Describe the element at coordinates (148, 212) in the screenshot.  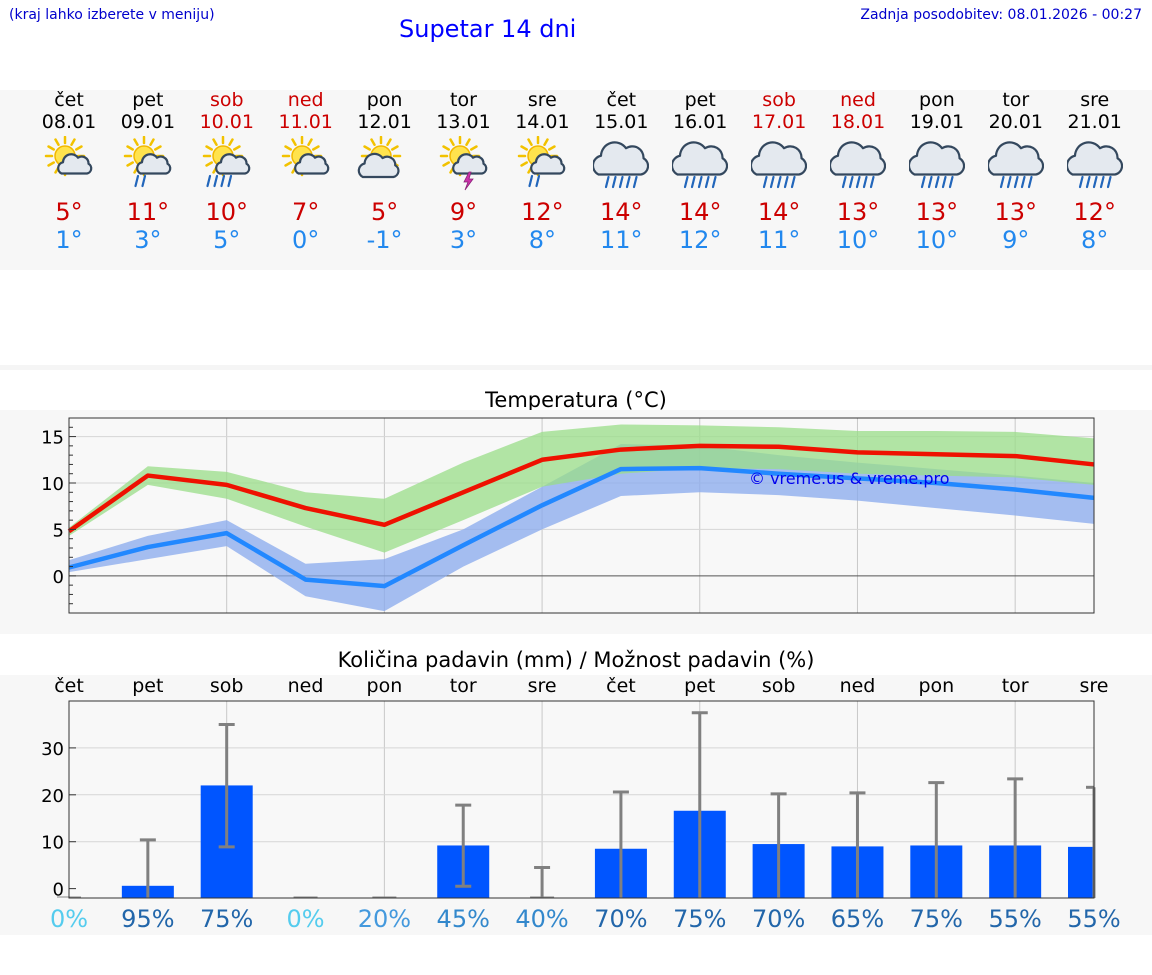
I see `temp-max: 11°` at that location.